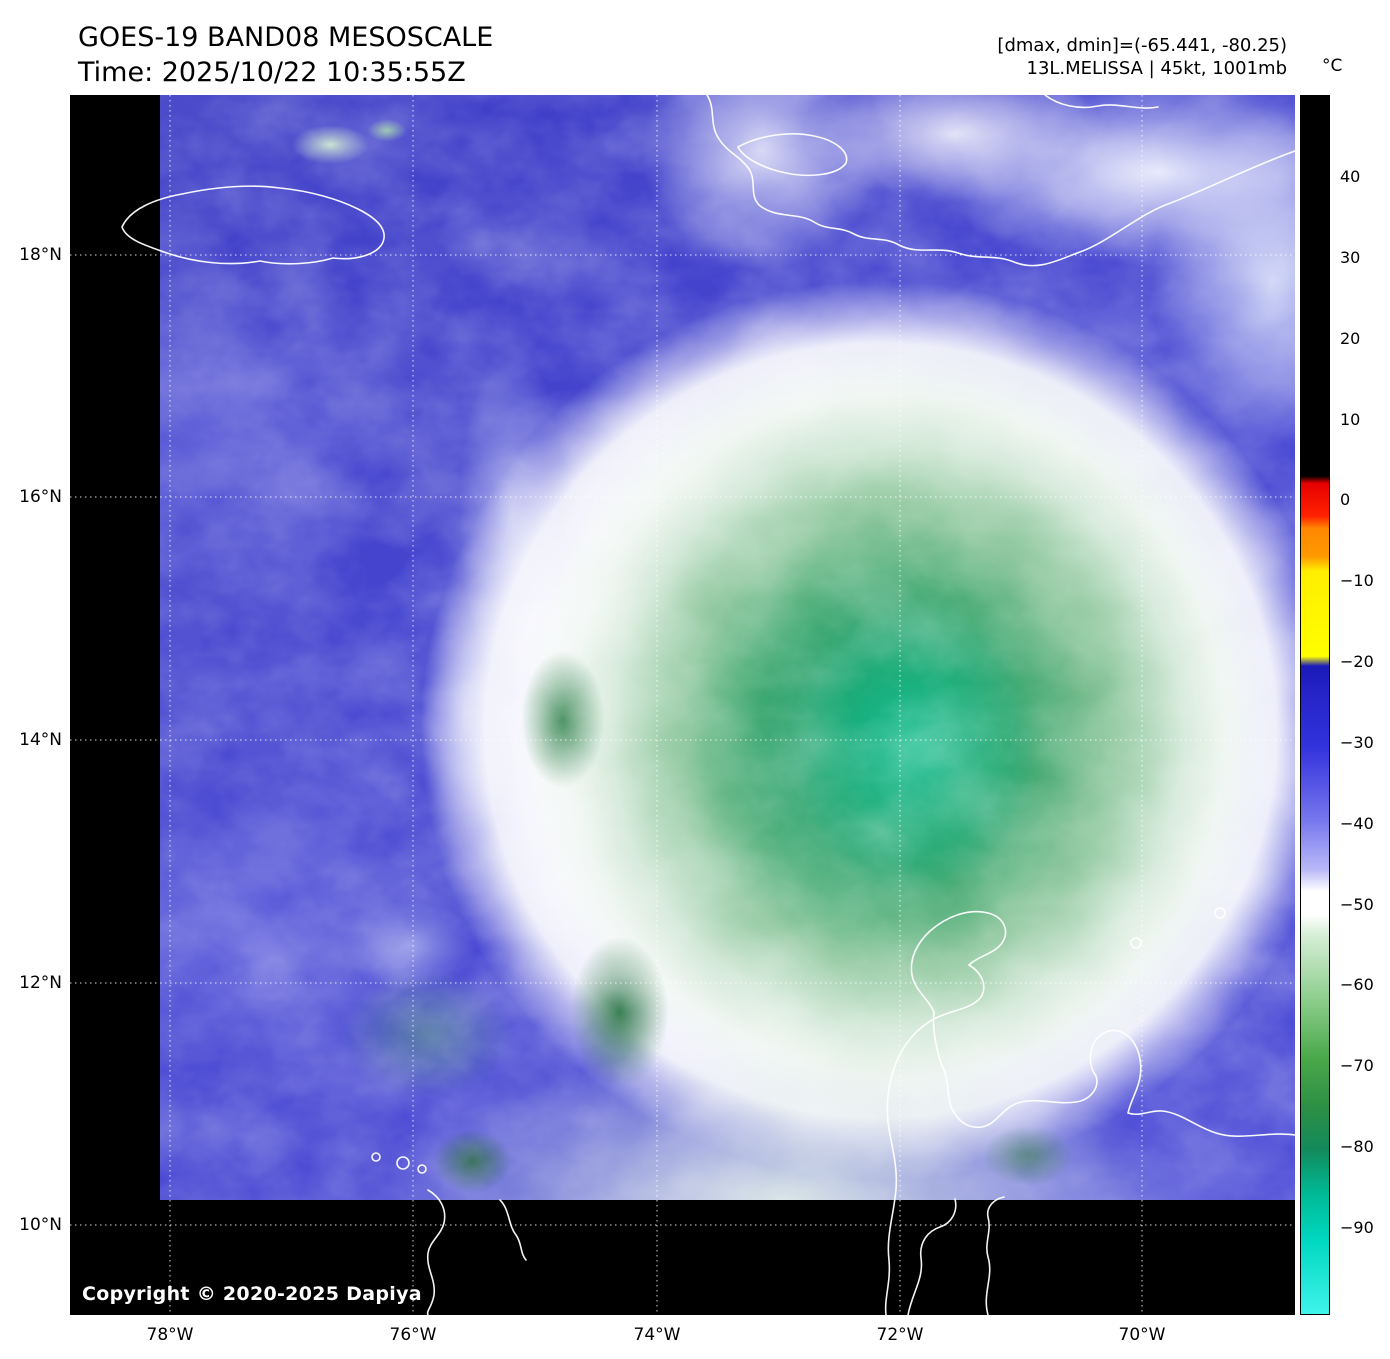  Describe the element at coordinates (1142, 1335) in the screenshot. I see `lon-tick-70w: 70°W` at that location.